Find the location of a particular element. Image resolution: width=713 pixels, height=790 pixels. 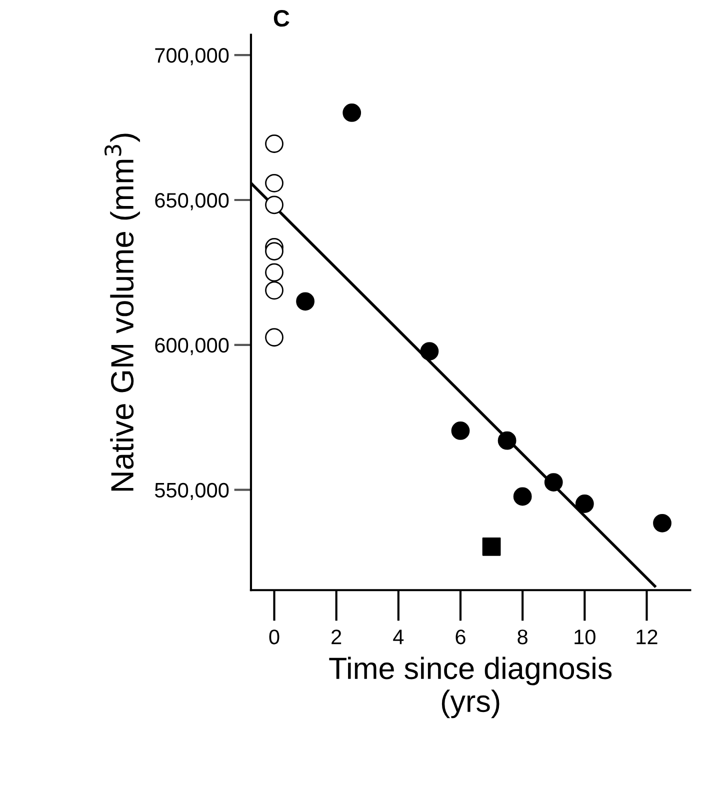

x-tick-label: 4 is located at coordinates (398, 637).